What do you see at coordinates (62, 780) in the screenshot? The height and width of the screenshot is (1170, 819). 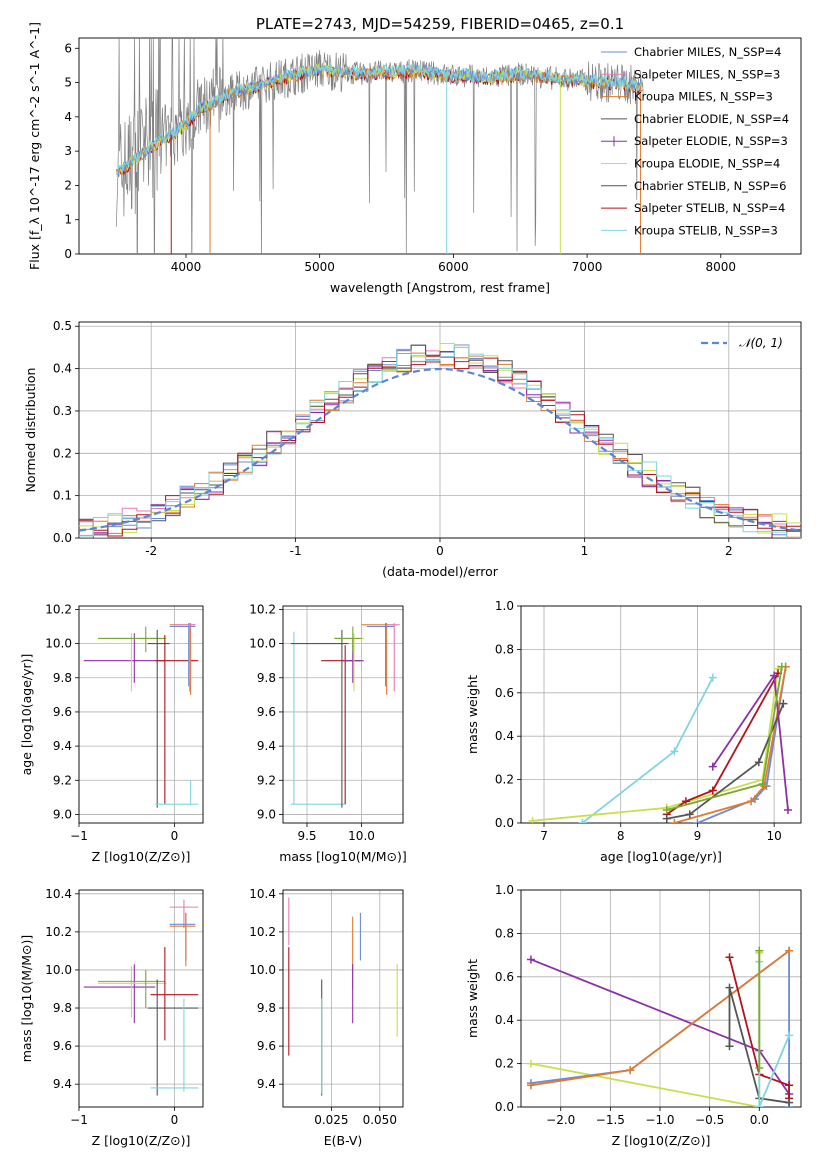 I see `y-tick-label: 9.2` at bounding box center [62, 780].